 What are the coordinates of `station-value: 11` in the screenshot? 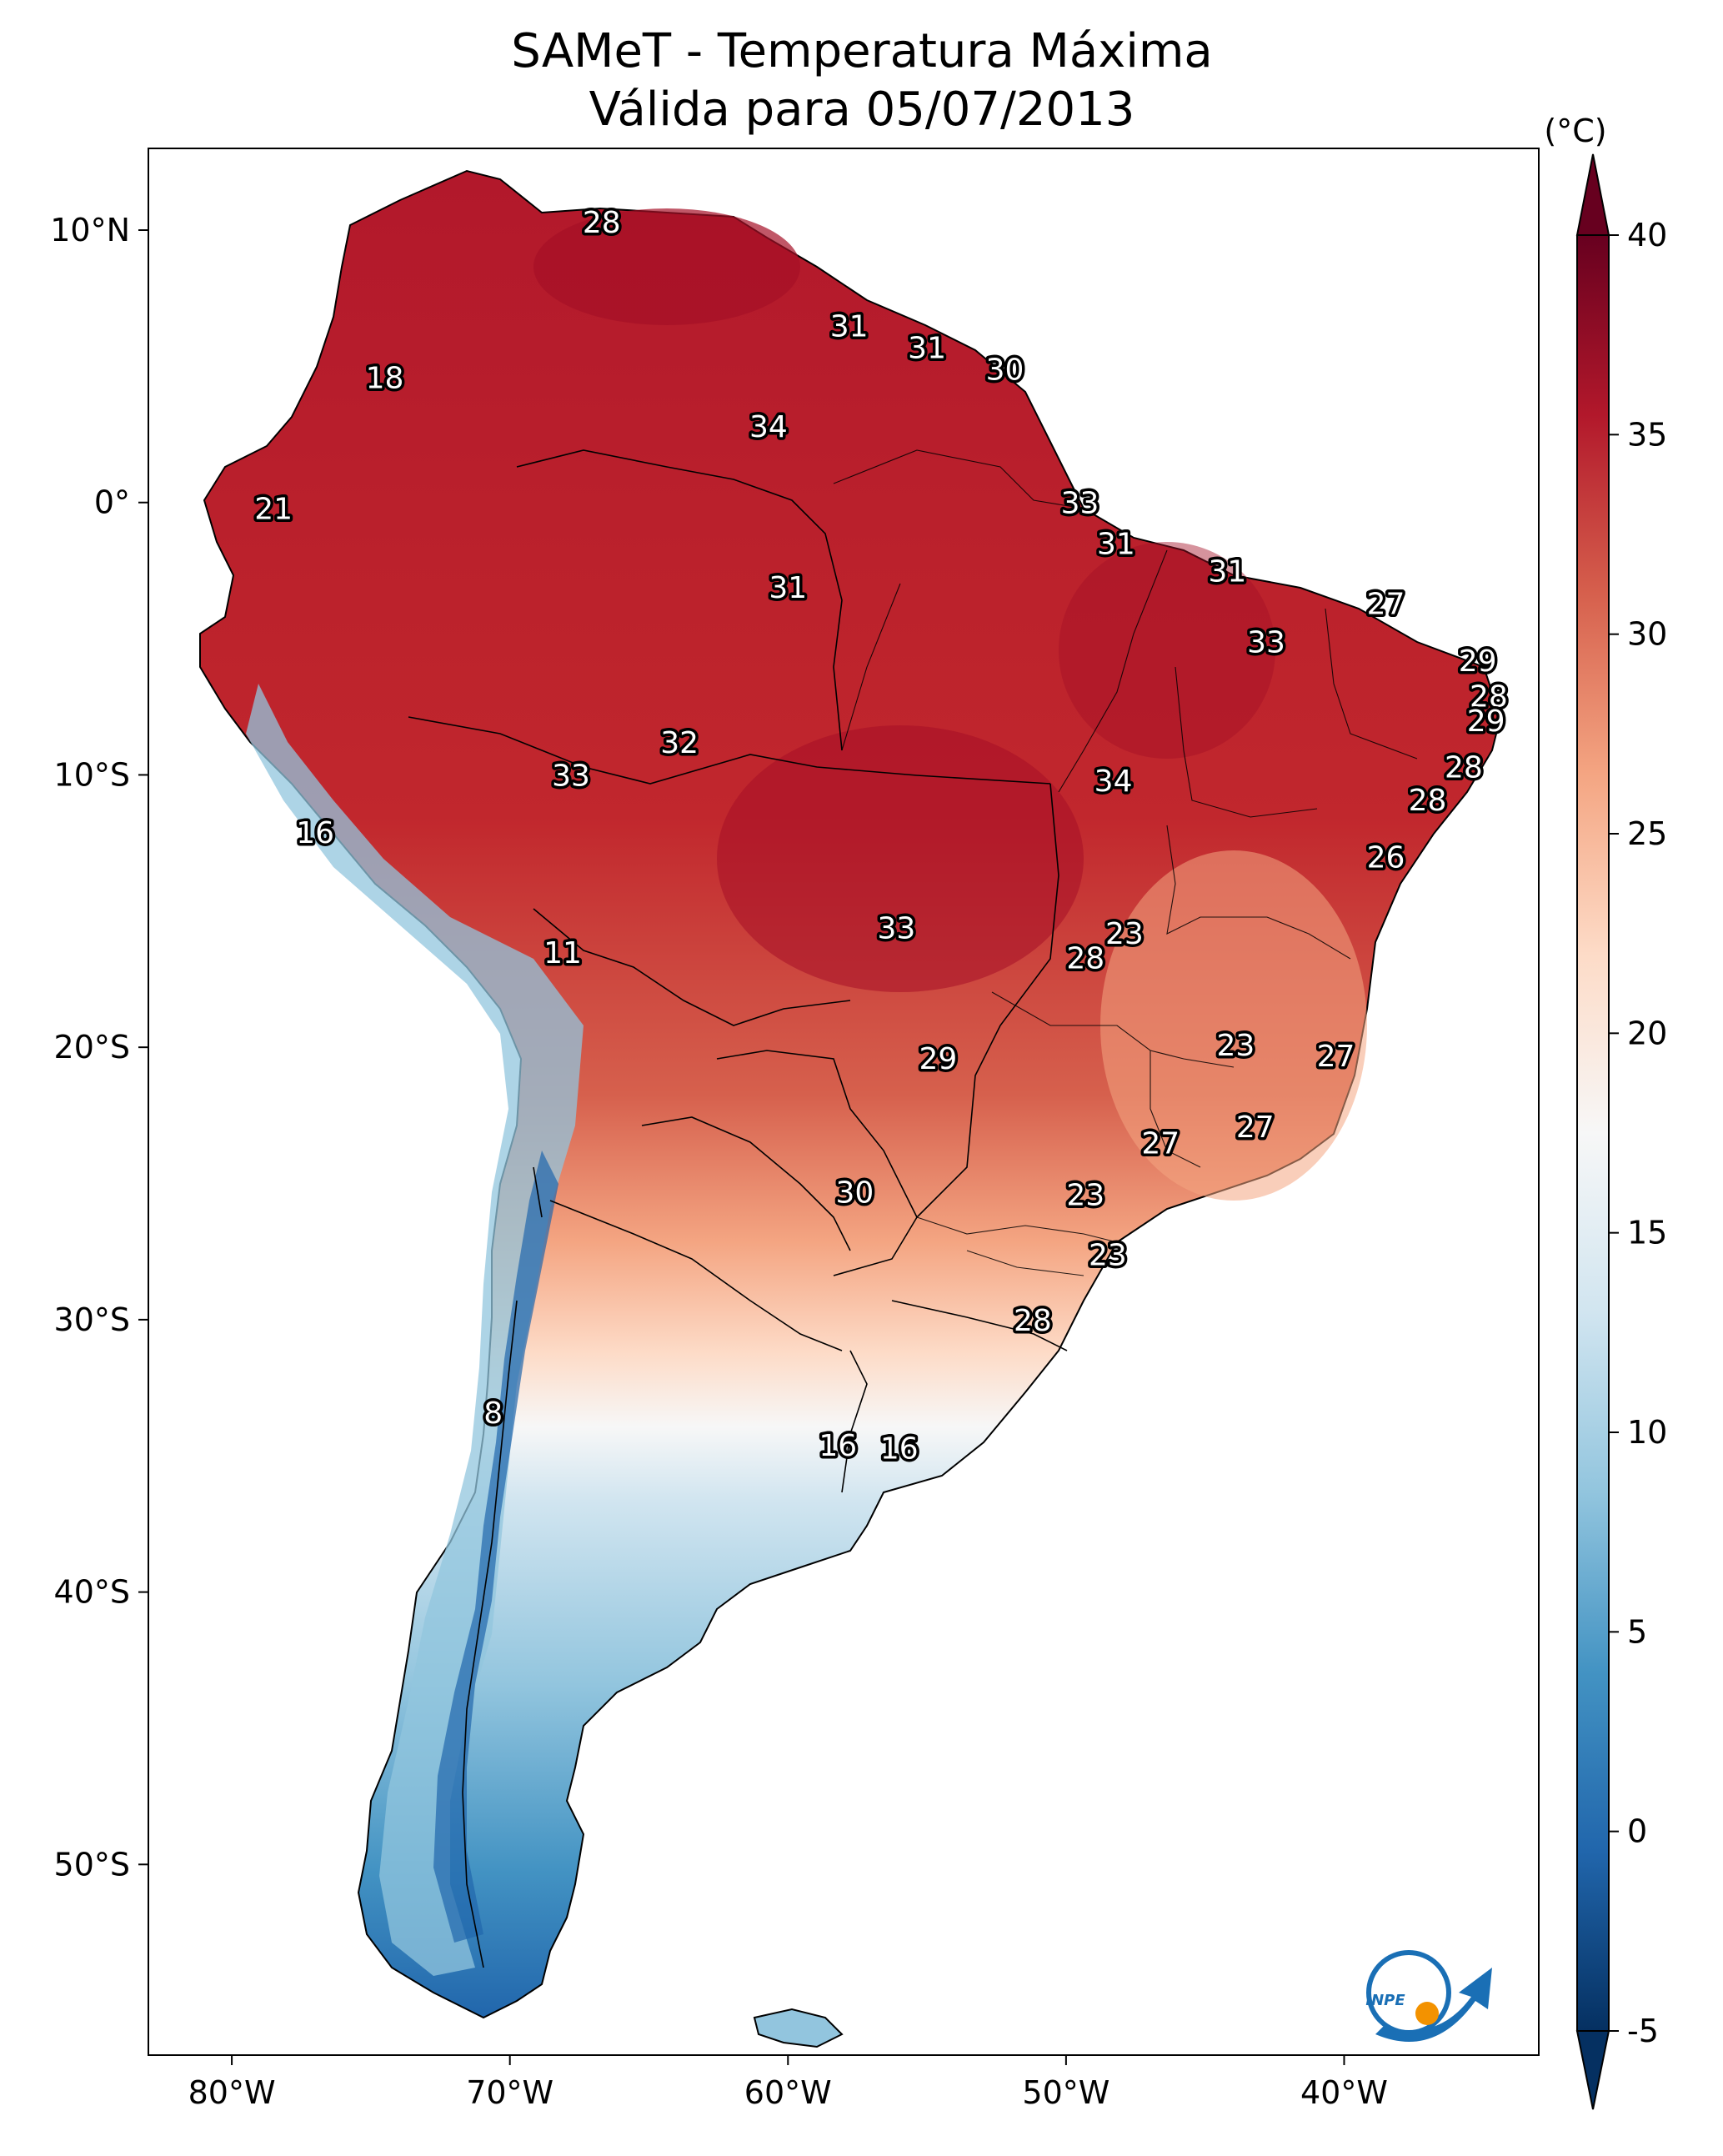 It's located at (562, 953).